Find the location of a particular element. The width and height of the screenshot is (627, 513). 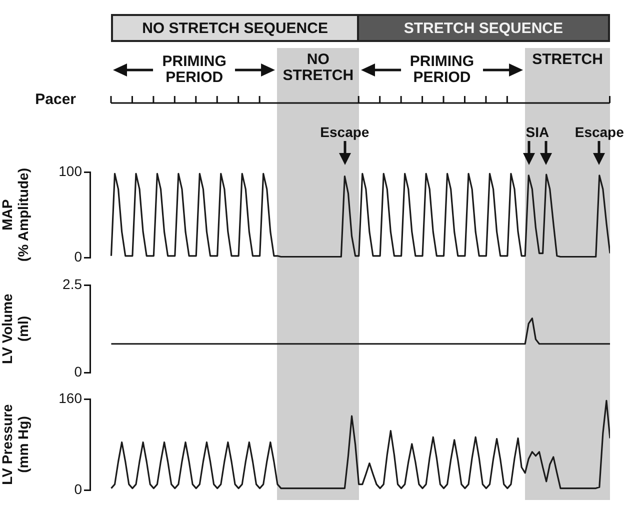

text: SIA is located at coordinates (538, 132).